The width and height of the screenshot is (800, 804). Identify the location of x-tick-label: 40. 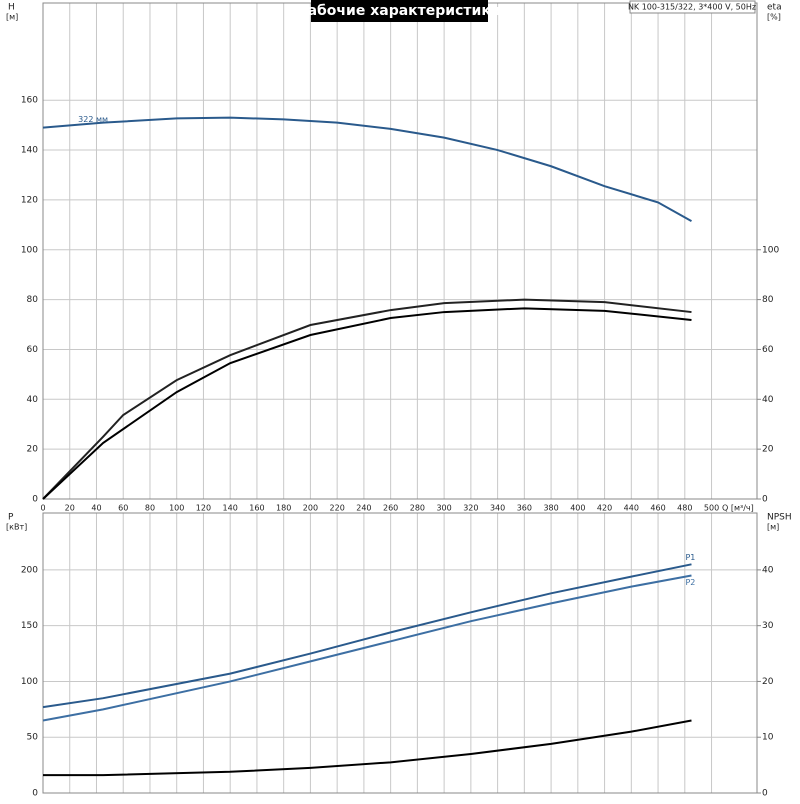
(96, 508).